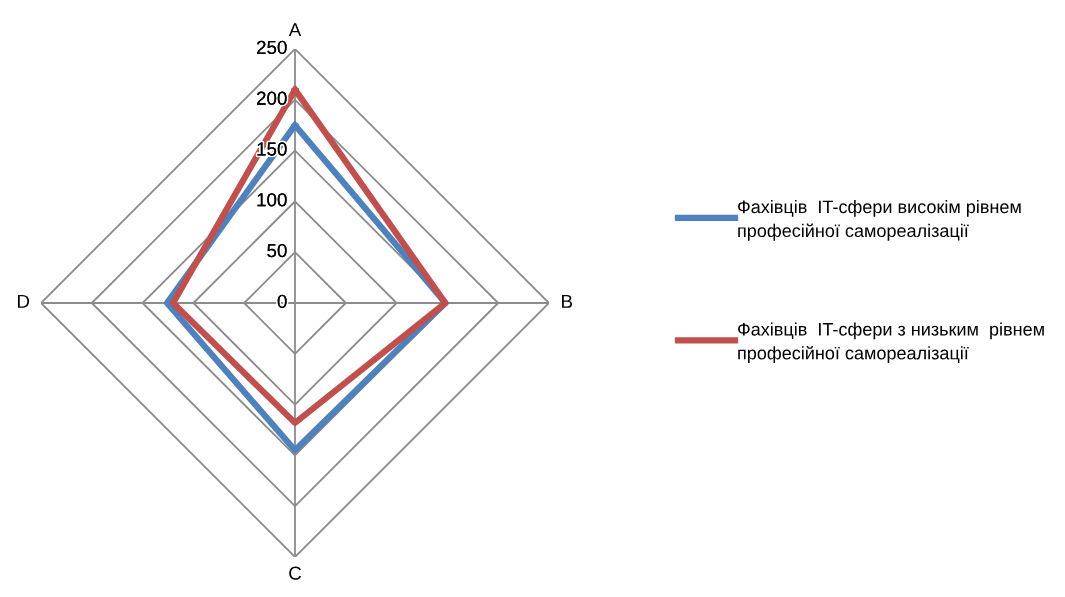 The image size is (1065, 597). Describe the element at coordinates (272, 200) in the screenshot. I see `y-tick-label: 100` at that location.